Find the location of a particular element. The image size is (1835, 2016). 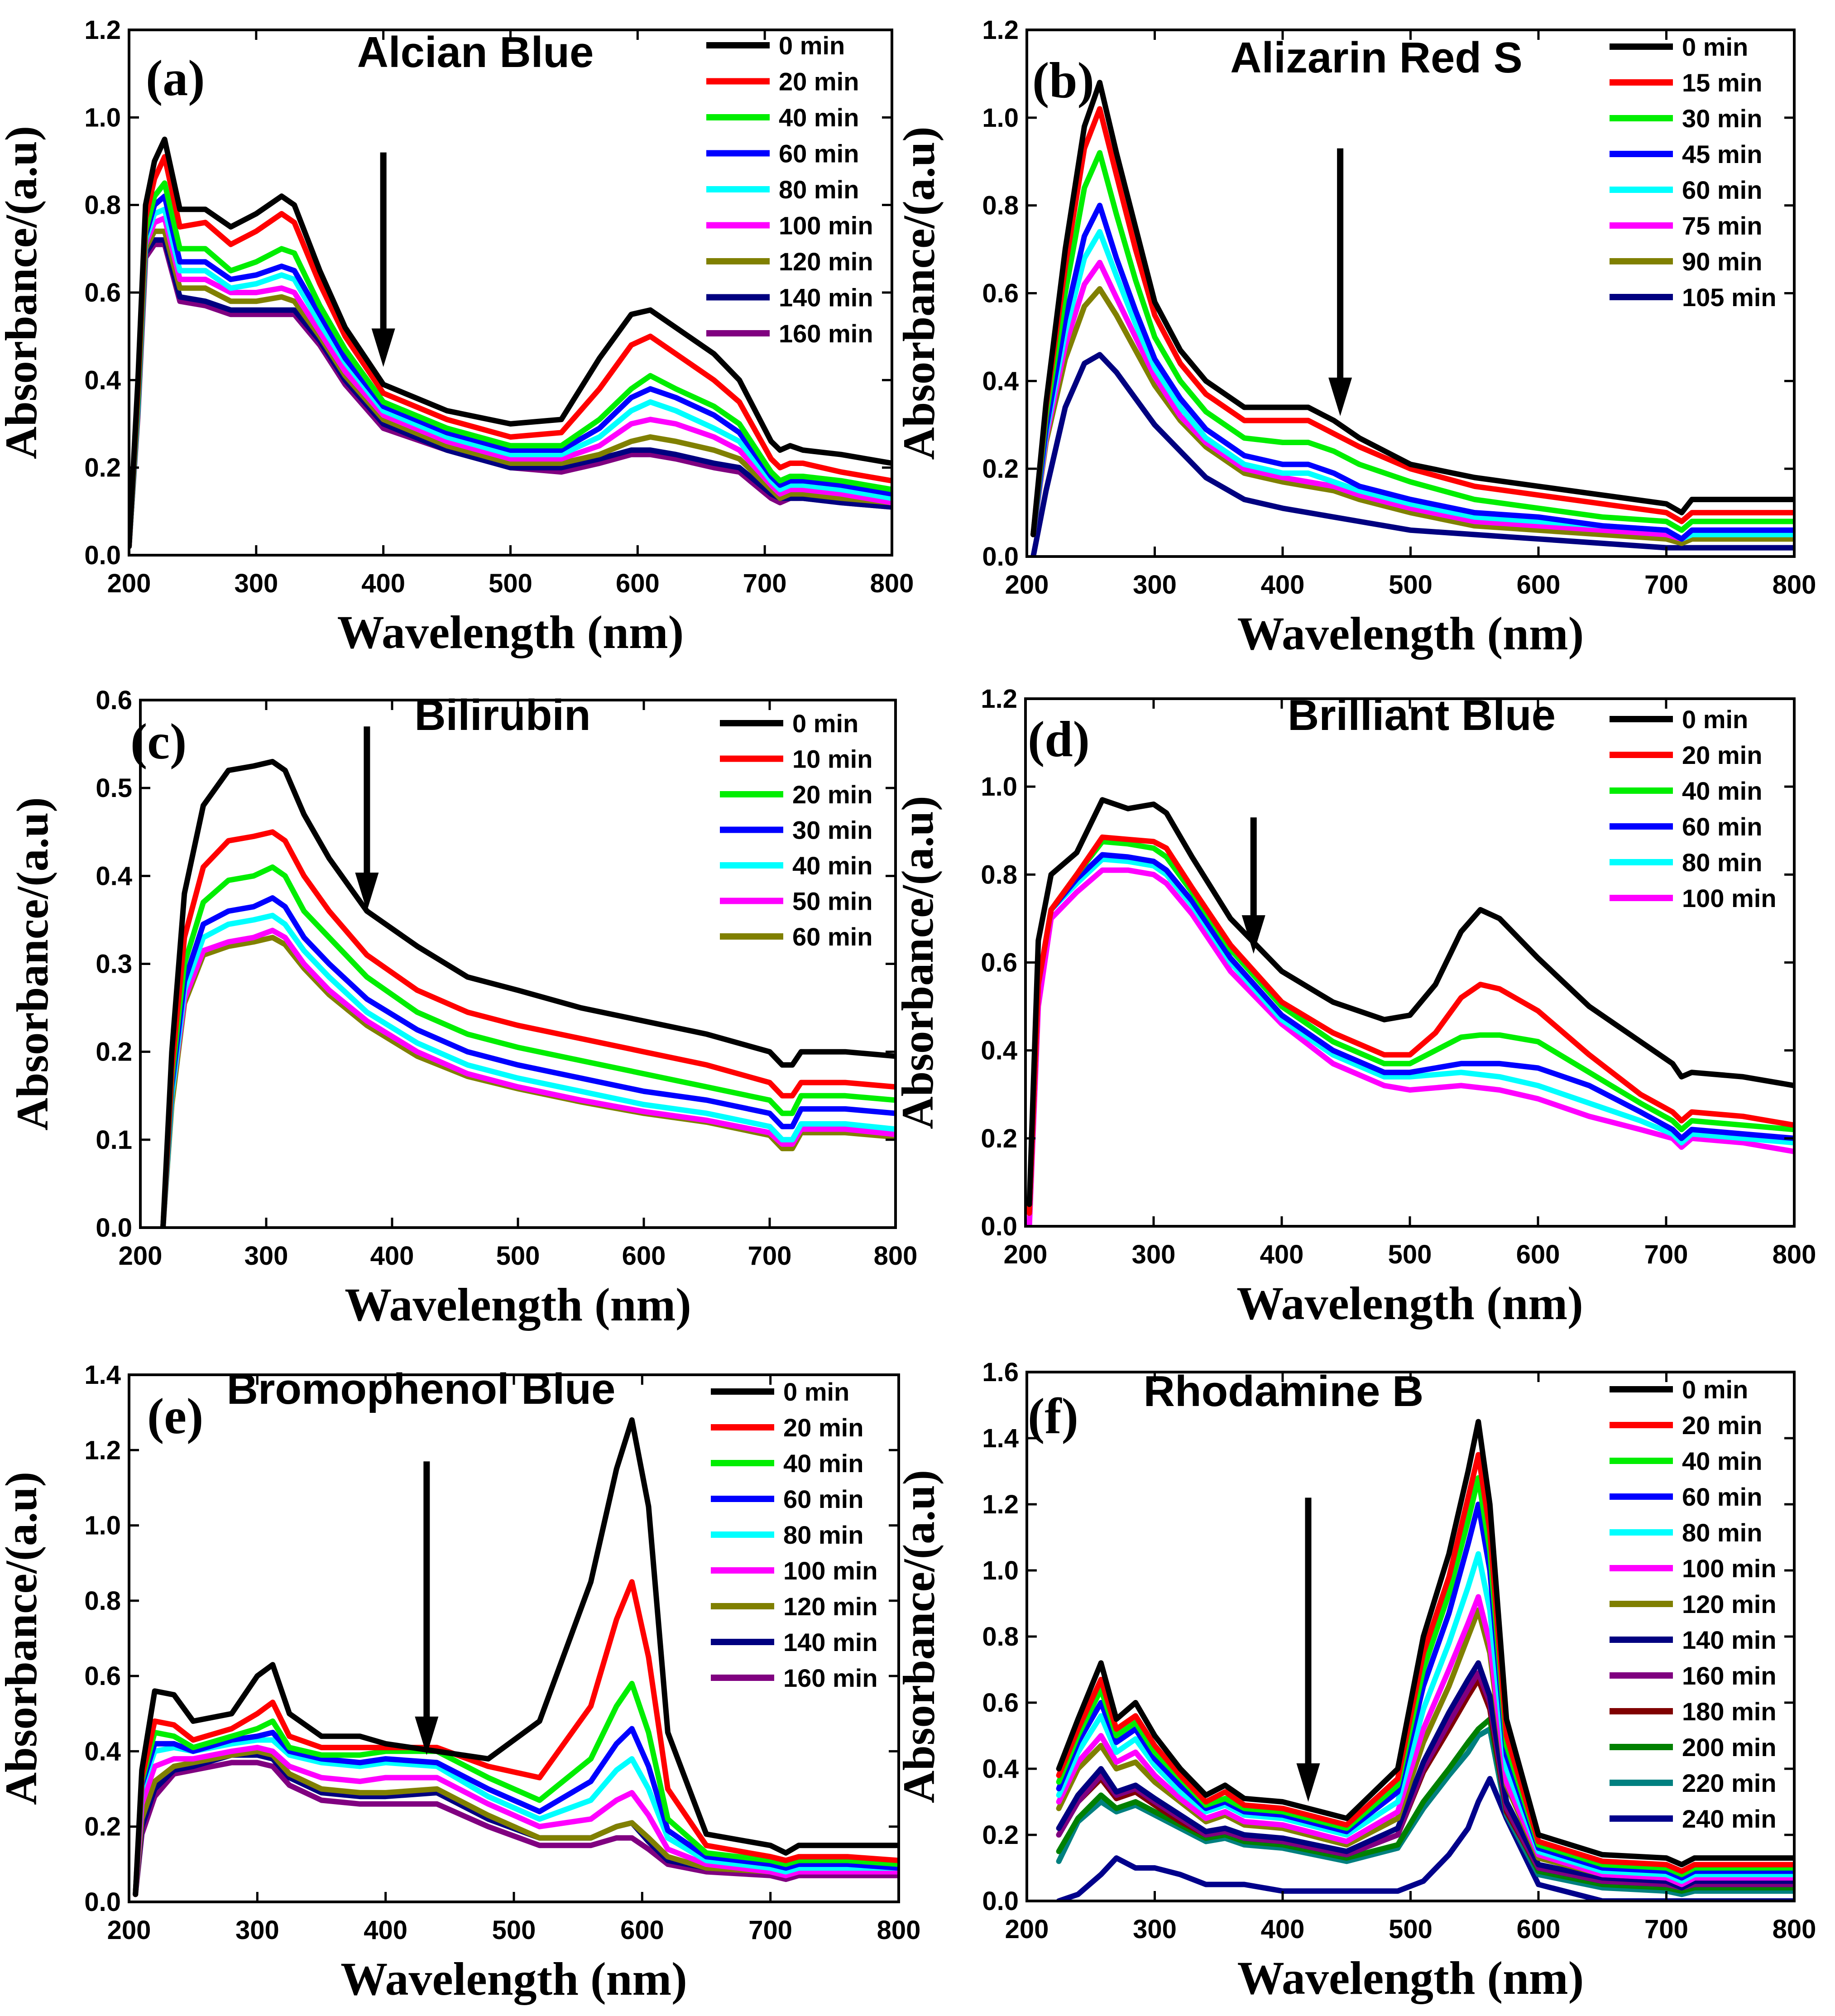

y-tick-label: 0.5 is located at coordinates (114, 788).